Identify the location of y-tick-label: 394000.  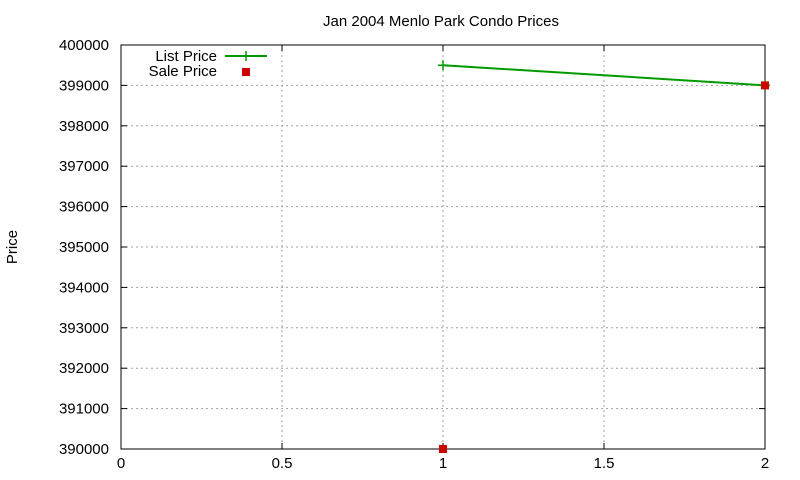
(84, 287).